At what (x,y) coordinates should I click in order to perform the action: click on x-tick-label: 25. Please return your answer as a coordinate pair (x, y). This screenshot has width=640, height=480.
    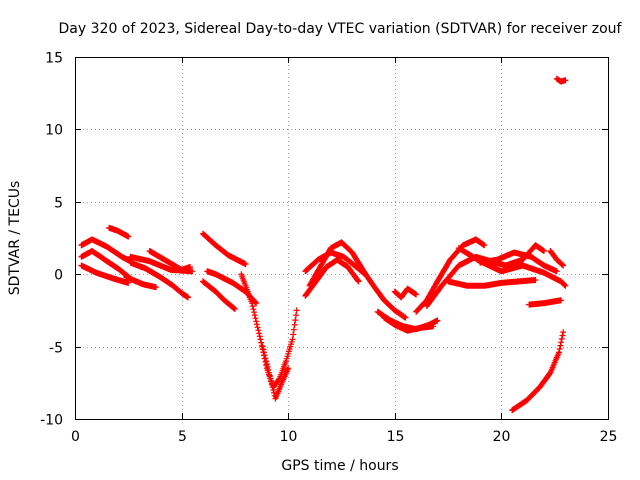
    Looking at the image, I should click on (609, 437).